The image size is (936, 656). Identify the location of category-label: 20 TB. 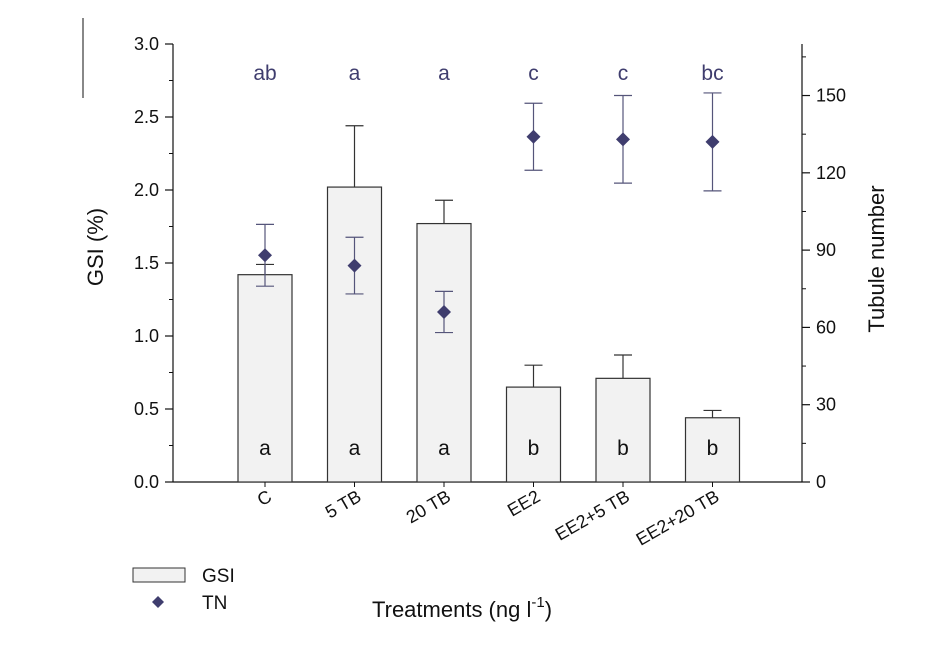
(428, 506).